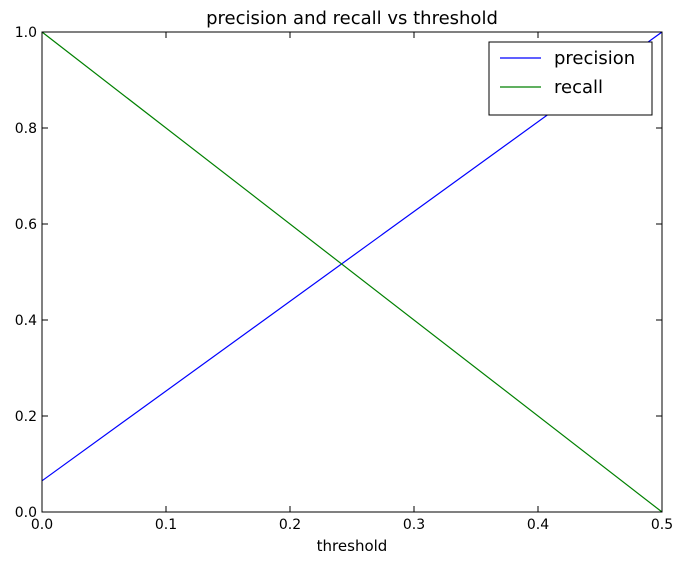 This screenshot has height=564, width=685. What do you see at coordinates (166, 525) in the screenshot?
I see `x-tick-label: 0.1` at bounding box center [166, 525].